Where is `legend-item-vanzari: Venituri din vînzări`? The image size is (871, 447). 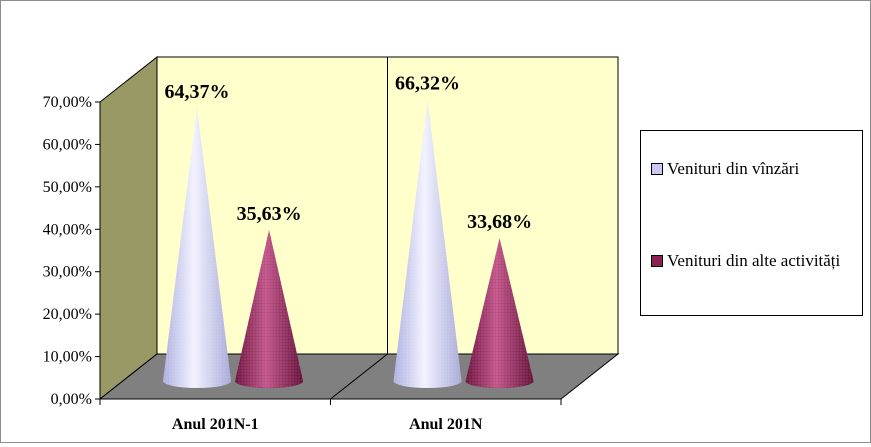
legend-item-vanzari: Venituri din vînzări is located at coordinates (749, 168).